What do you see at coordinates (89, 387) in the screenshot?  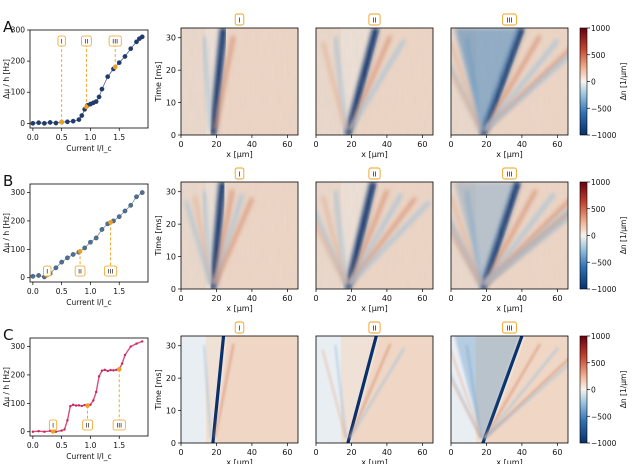 I see `plot-frame` at bounding box center [89, 387].